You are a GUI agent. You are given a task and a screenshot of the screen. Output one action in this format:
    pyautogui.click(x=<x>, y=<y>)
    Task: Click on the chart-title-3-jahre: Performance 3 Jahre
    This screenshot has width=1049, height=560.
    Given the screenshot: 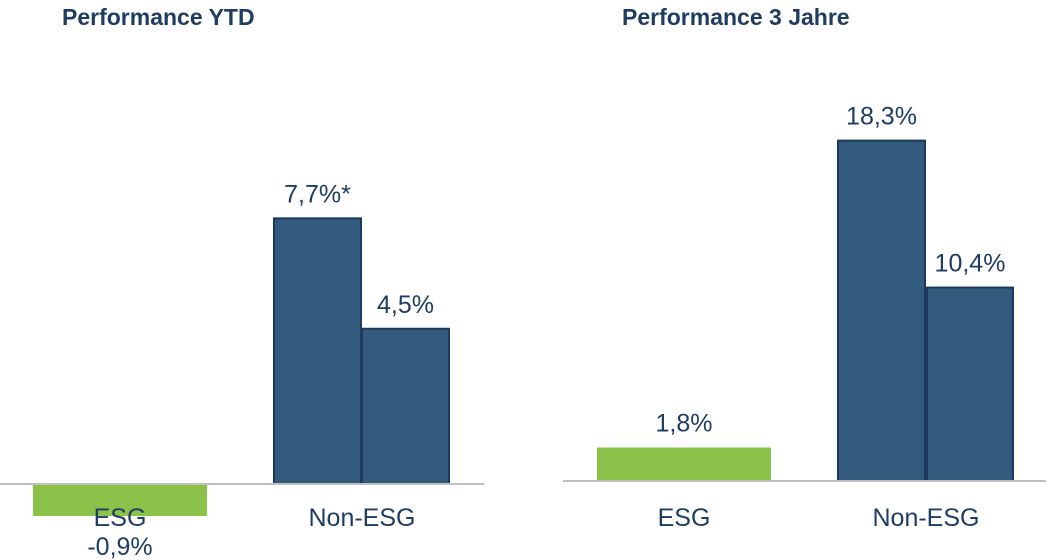 What is the action you would take?
    pyautogui.click(x=736, y=17)
    